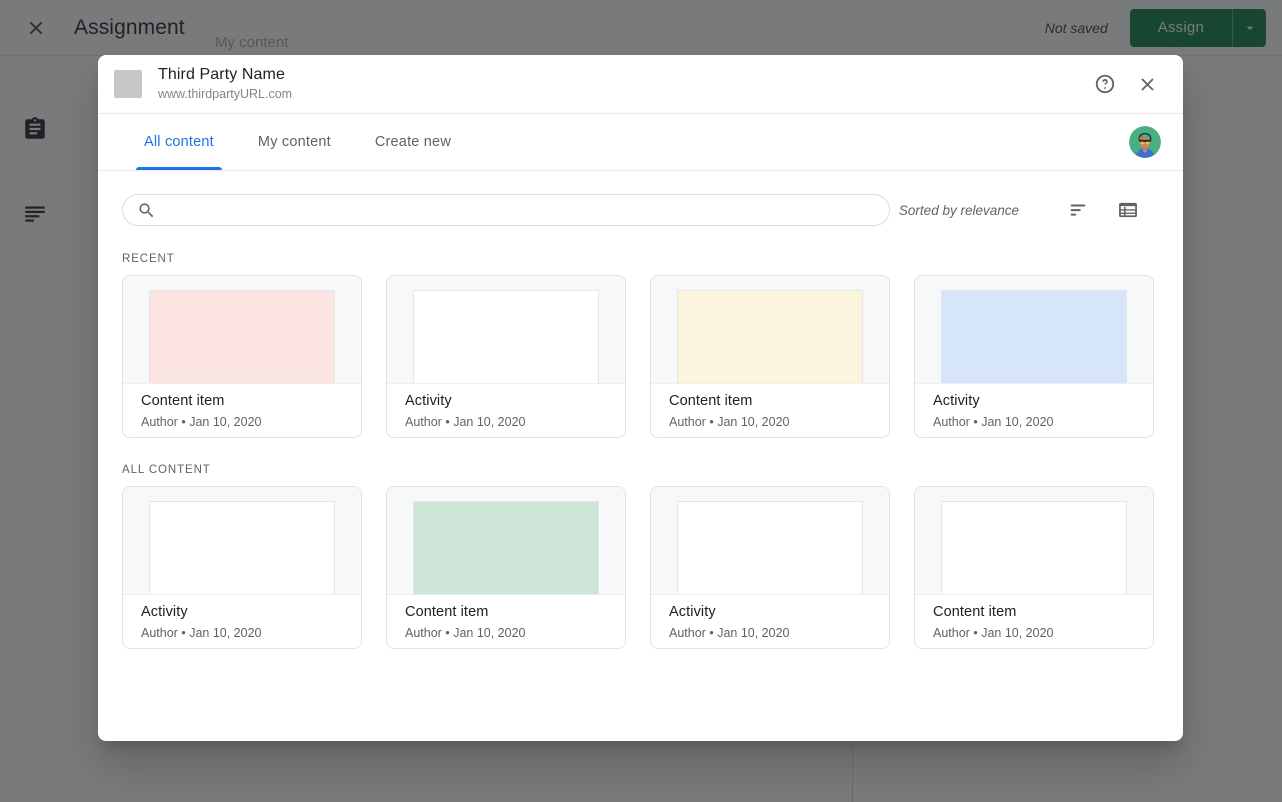 This screenshot has width=1282, height=802. What do you see at coordinates (225, 84) in the screenshot?
I see `third-party-identity: Third Party Name www.thirdpartyURL.com` at bounding box center [225, 84].